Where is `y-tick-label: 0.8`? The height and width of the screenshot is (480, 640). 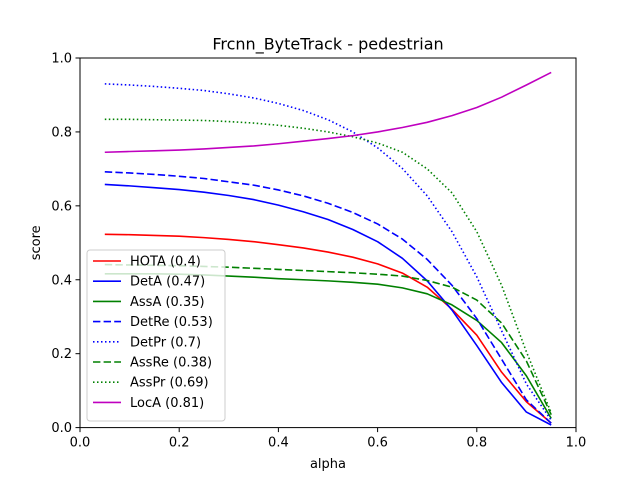 y-tick-label: 0.8 is located at coordinates (61, 132).